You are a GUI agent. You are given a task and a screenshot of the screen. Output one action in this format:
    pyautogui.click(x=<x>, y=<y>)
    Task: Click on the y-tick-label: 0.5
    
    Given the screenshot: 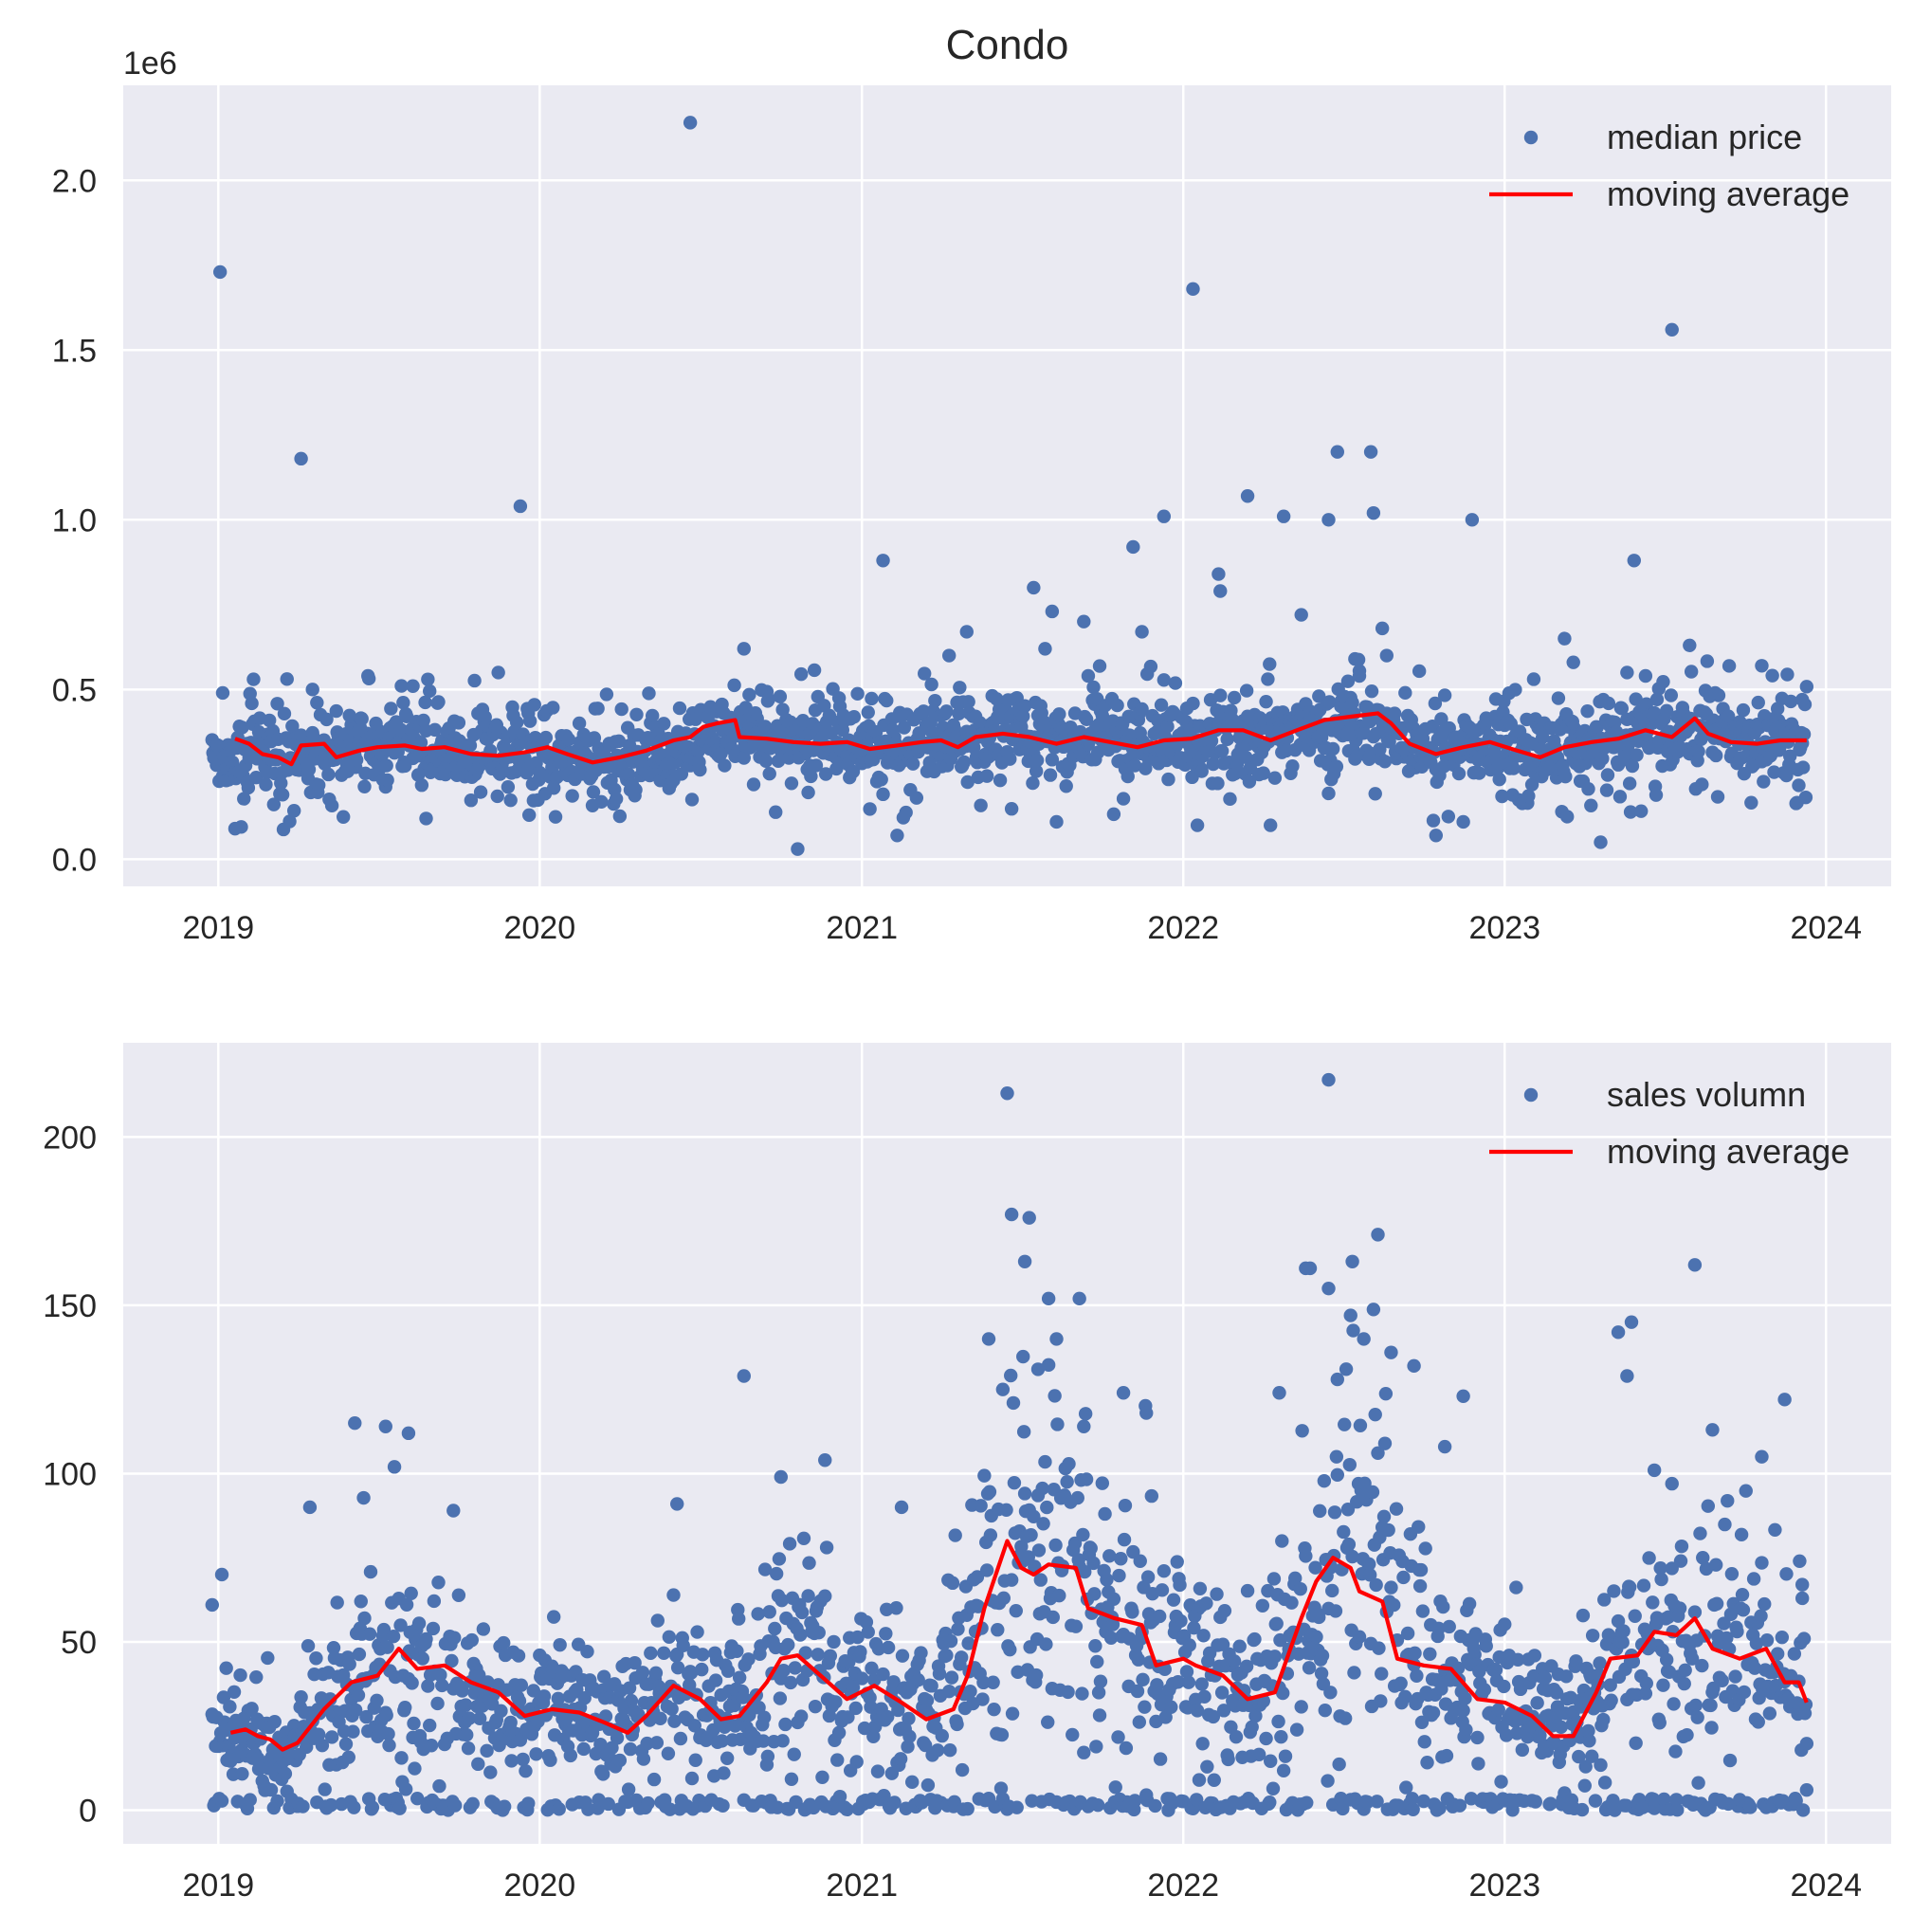 What is the action you would take?
    pyautogui.click(x=74, y=690)
    